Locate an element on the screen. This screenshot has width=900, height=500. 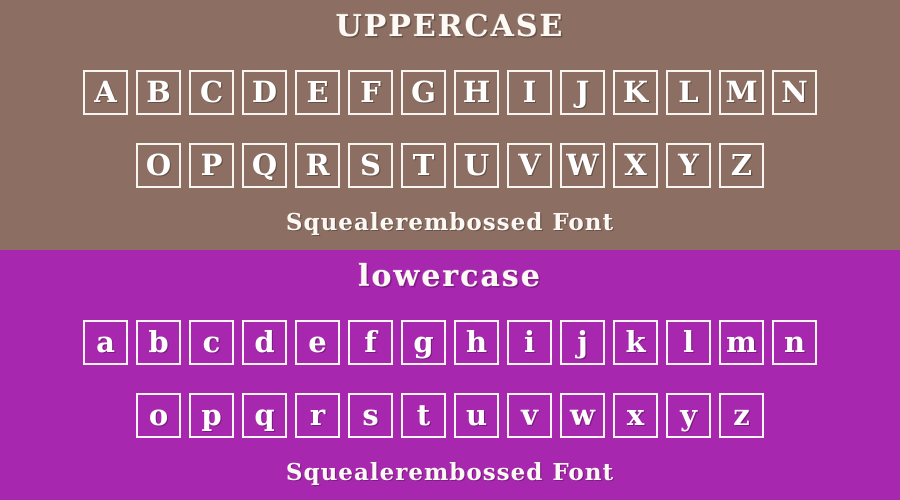
letter-box: B is located at coordinates (158, 92).